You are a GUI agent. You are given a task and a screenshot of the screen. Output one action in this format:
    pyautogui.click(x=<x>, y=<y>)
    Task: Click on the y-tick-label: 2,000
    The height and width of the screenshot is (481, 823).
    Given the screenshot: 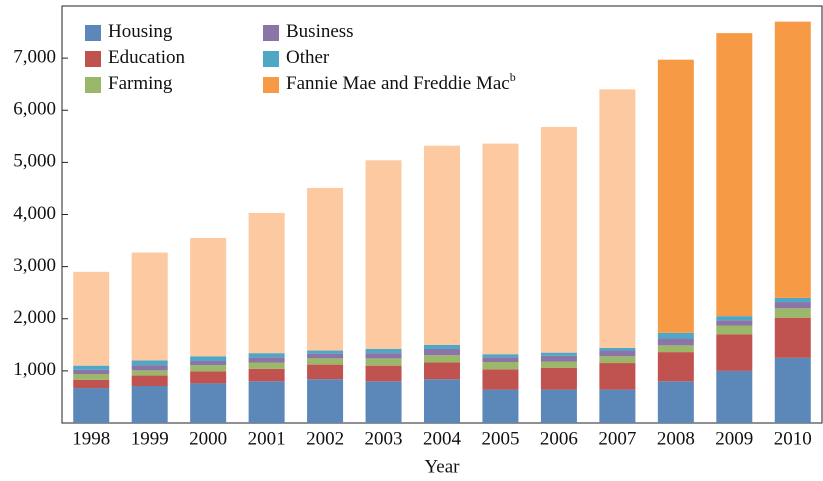 What is the action you would take?
    pyautogui.click(x=34, y=317)
    